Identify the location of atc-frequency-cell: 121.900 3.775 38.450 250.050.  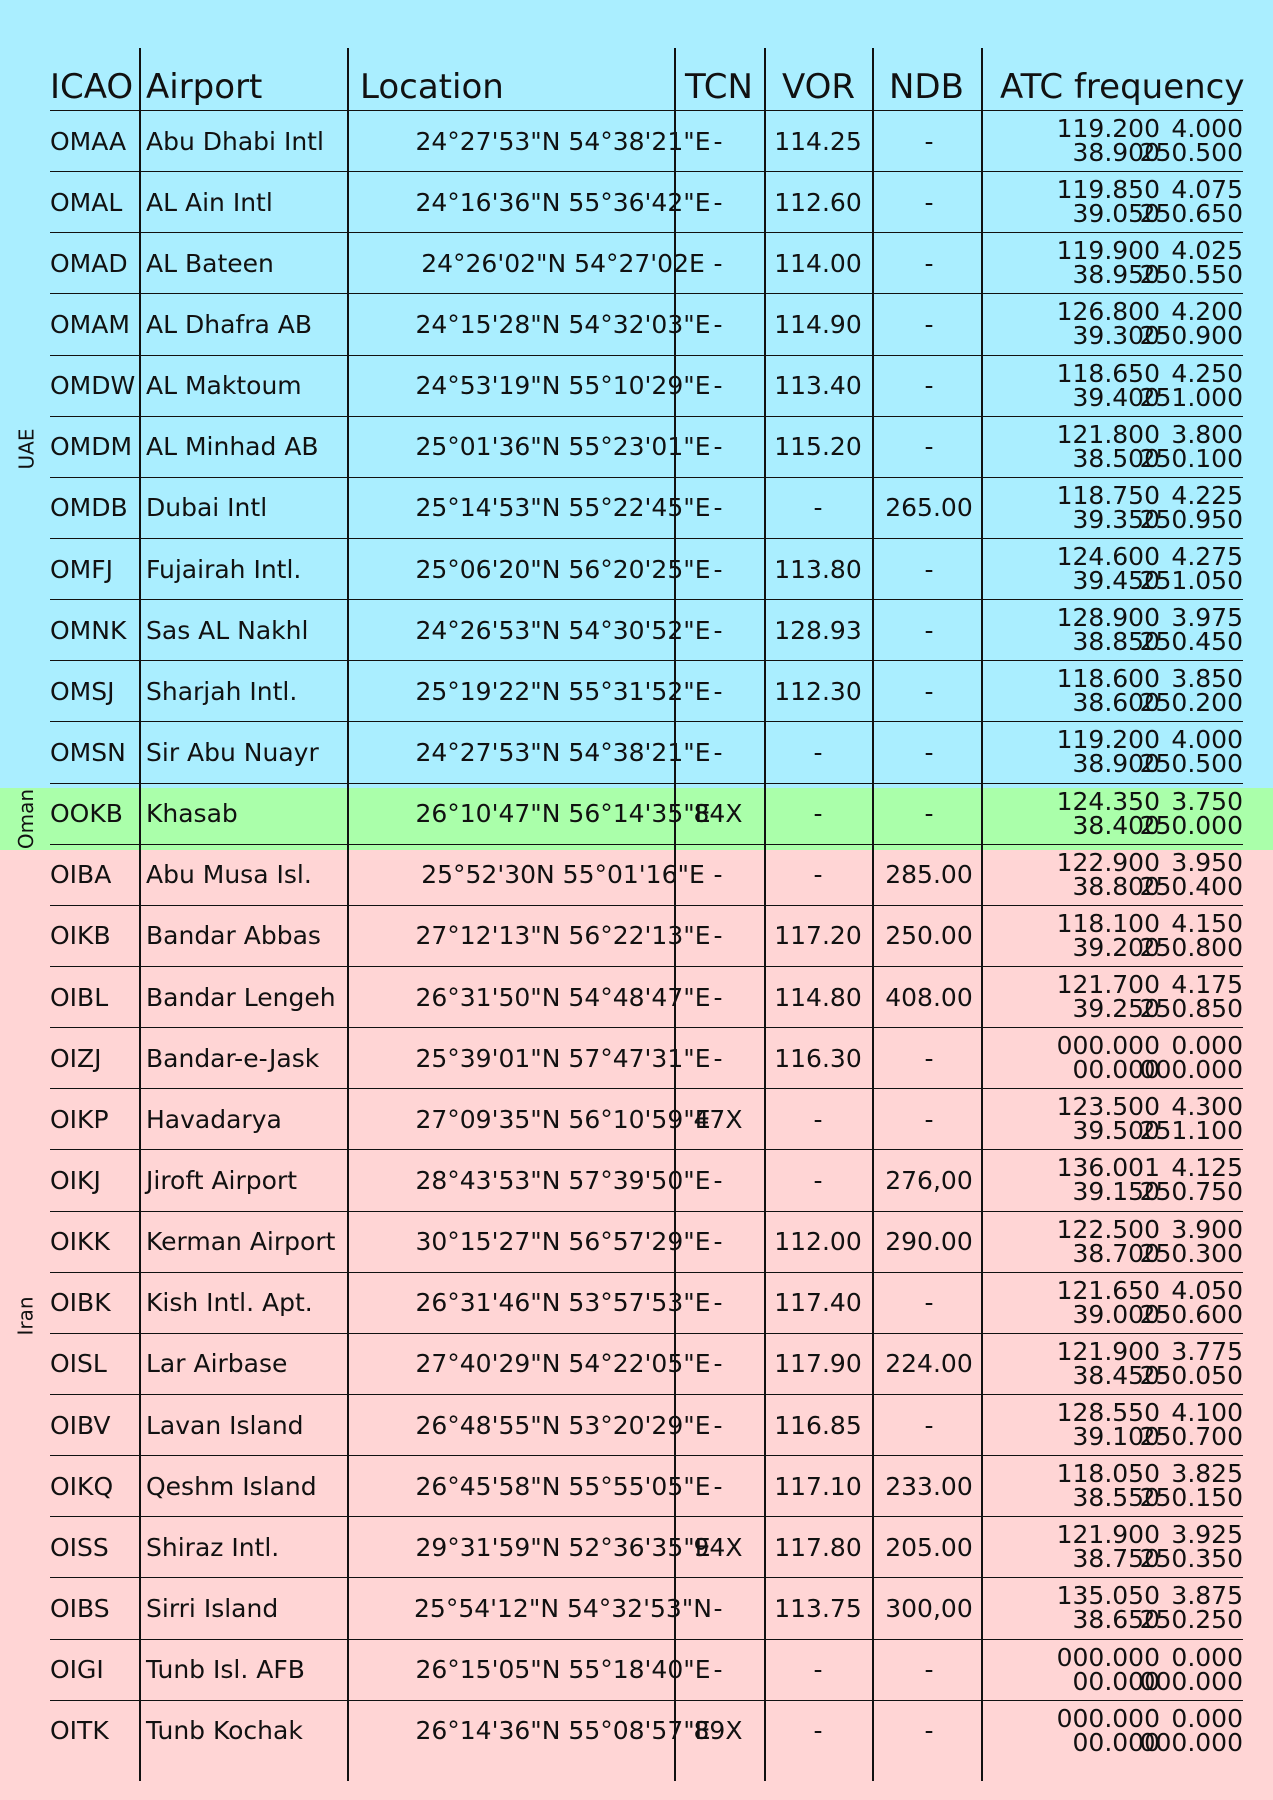
(1116, 1364).